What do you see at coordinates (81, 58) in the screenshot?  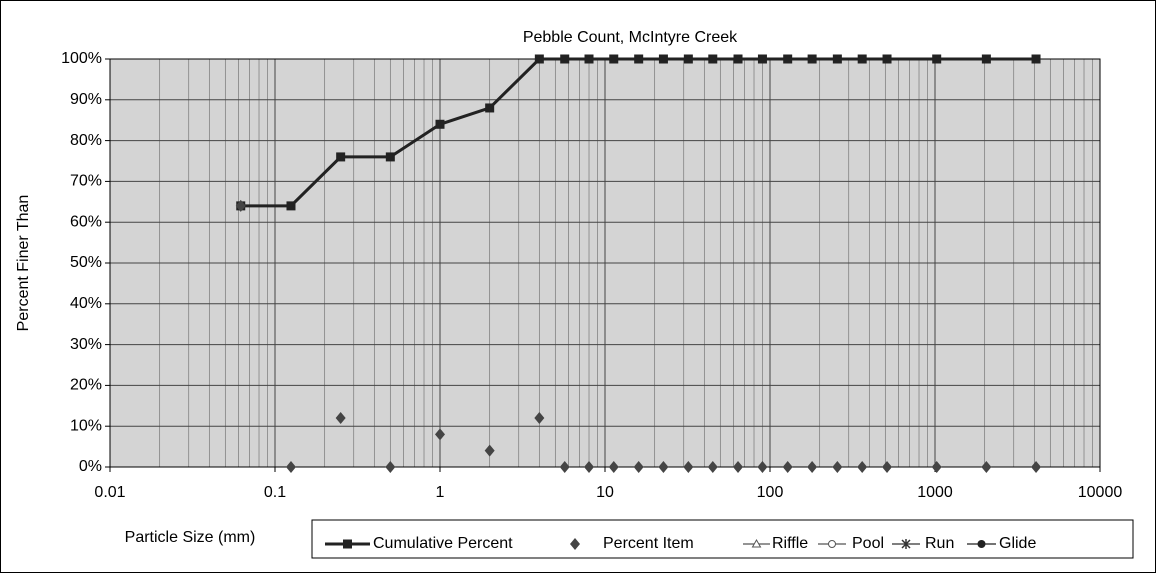 I see `y-tick-label: 100%` at bounding box center [81, 58].